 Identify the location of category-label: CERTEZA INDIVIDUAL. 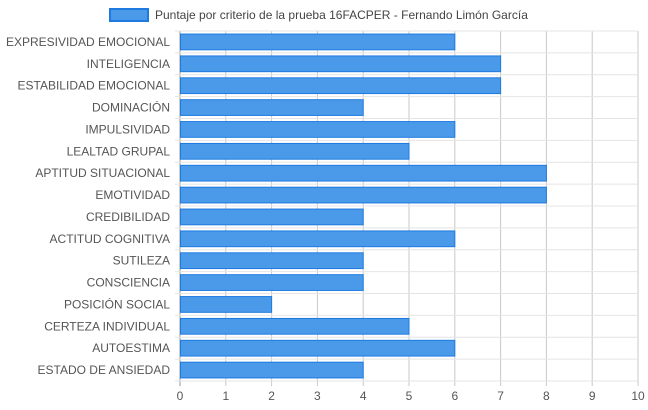
(107, 326).